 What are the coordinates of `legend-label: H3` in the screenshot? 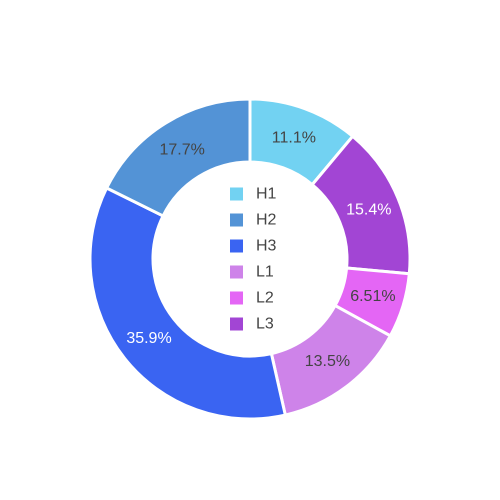 It's located at (266, 246).